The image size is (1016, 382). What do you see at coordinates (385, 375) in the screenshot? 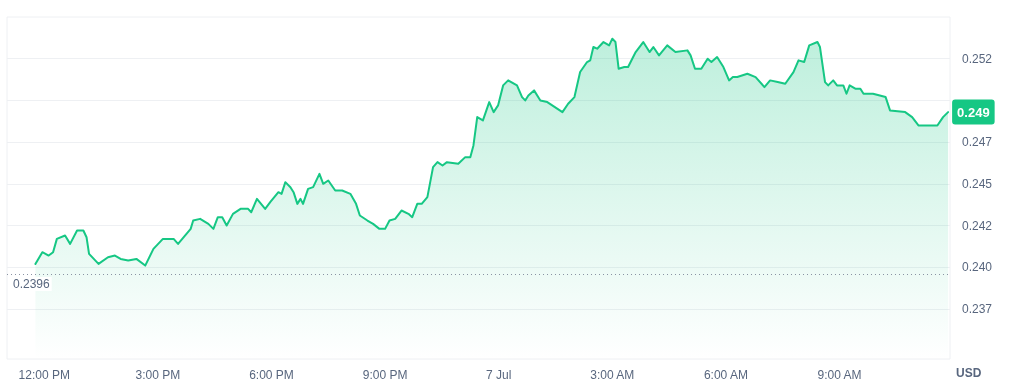
I see `x-tick-label: 9:00 PM` at bounding box center [385, 375].